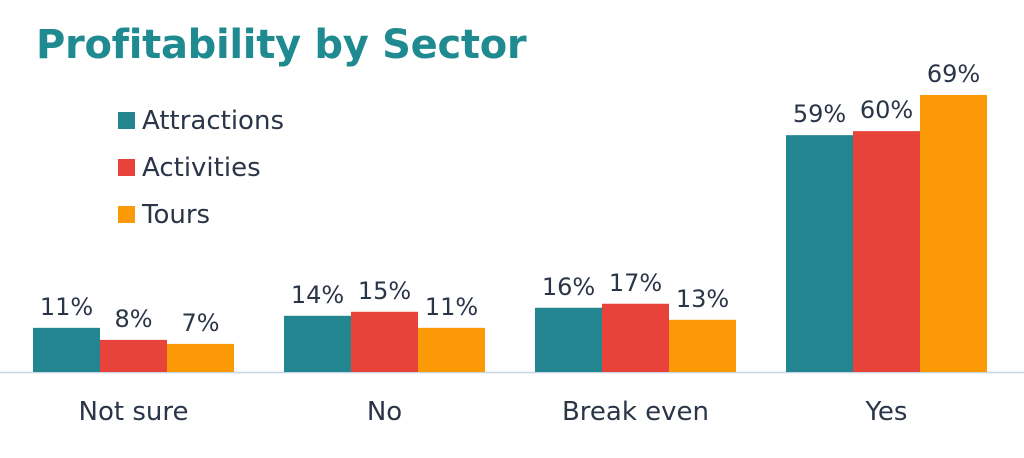 This screenshot has width=1024, height=458. I want to click on bar-tours-break-even, so click(702, 345).